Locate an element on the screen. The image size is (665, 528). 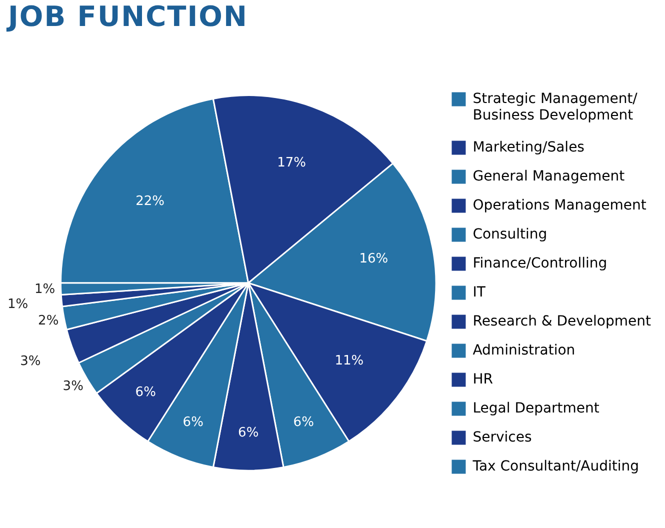
legend-label: HR is located at coordinates (483, 379).